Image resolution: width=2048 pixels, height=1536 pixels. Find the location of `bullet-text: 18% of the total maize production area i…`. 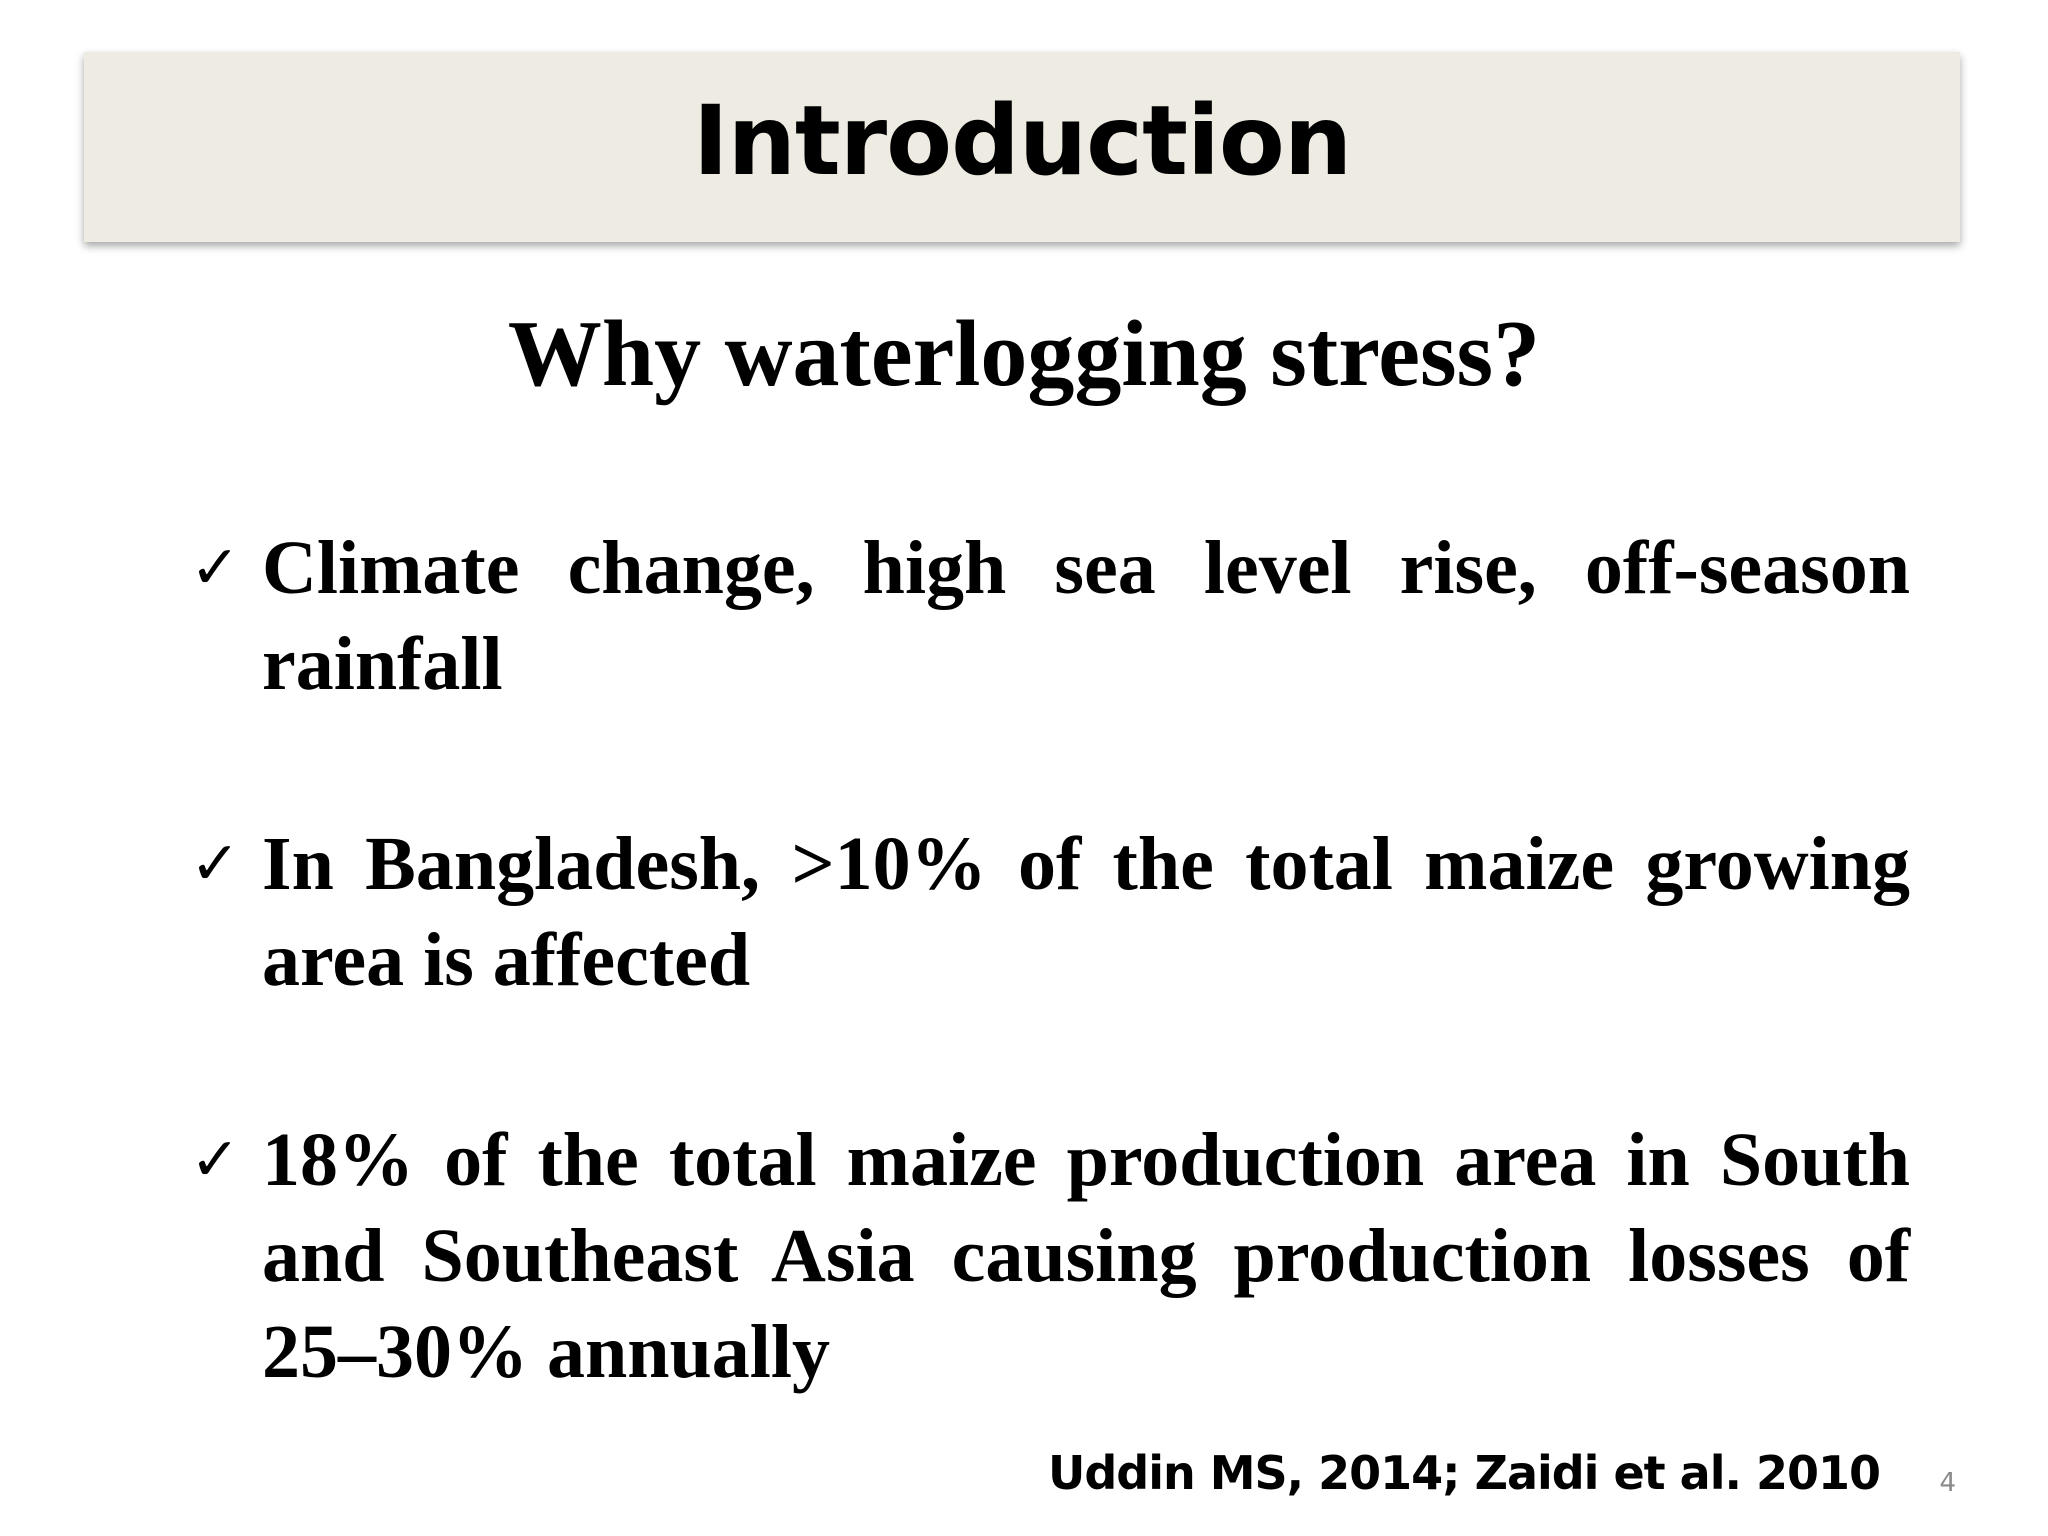

bullet-text: 18% of the total maize production area i… is located at coordinates (1086, 1256).